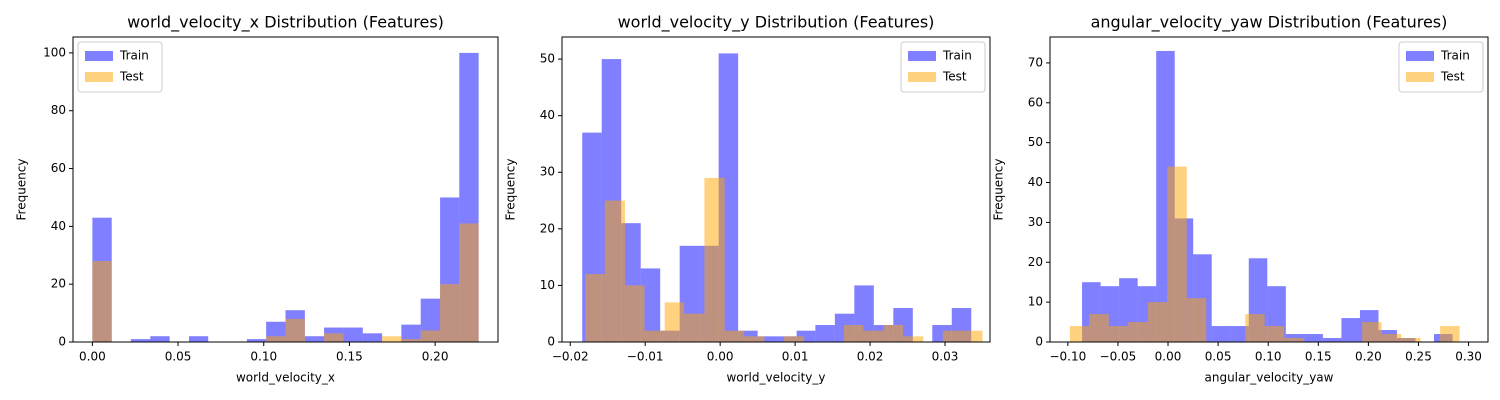 This screenshot has width=1500, height=400. What do you see at coordinates (1368, 357) in the screenshot?
I see `x-tick-label: 0.20` at bounding box center [1368, 357].